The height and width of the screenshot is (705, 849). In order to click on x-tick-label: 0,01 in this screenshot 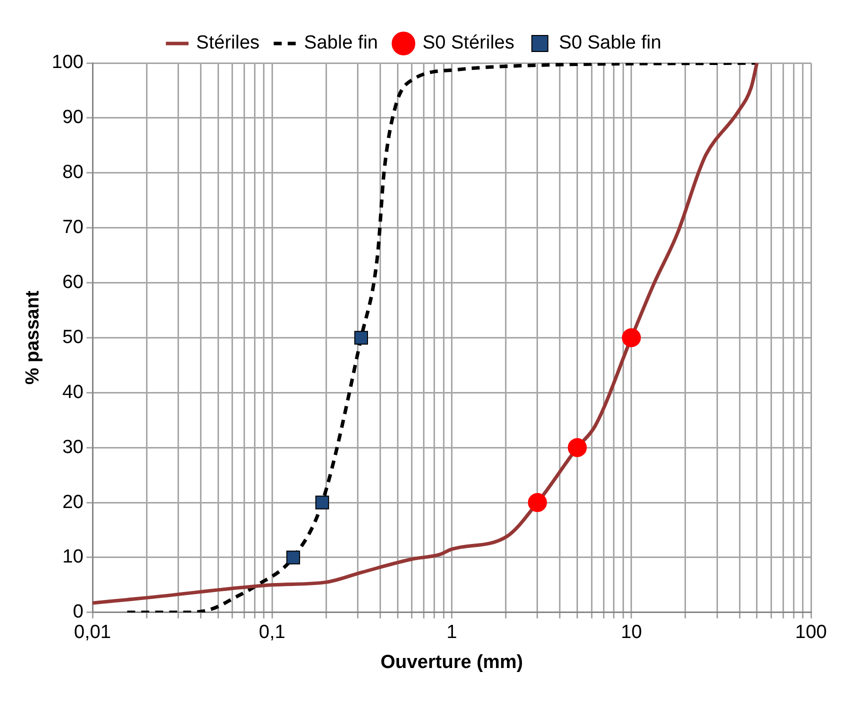, I will do `click(92, 633)`.